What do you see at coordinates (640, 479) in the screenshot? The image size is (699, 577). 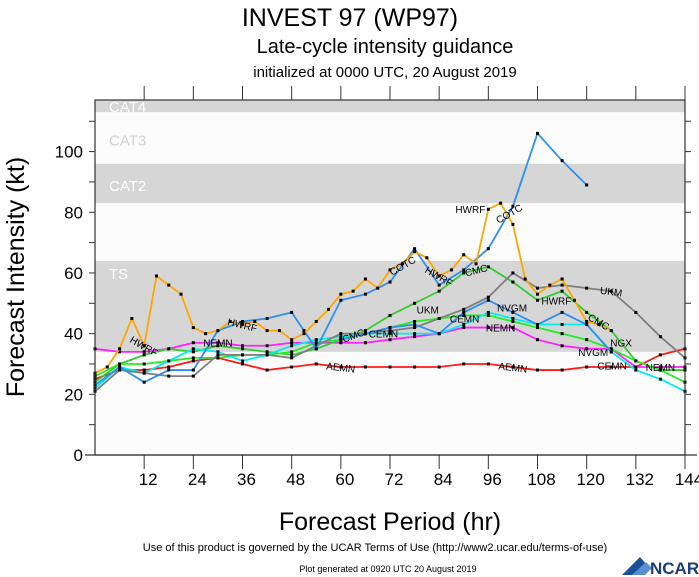 I see `x-tick-label: 132` at bounding box center [640, 479].